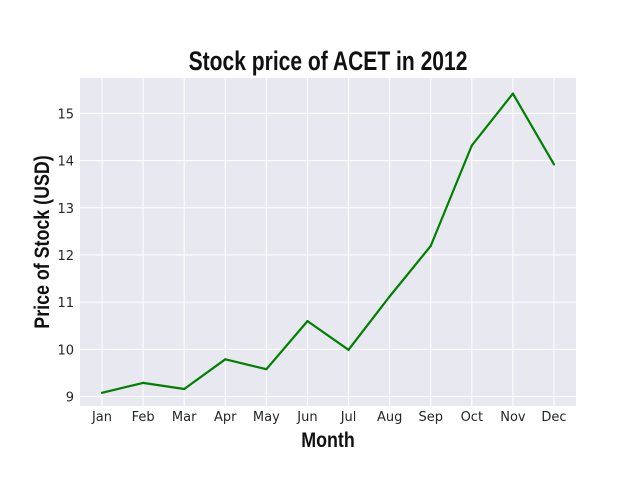  I want to click on x-tick-label: Oct, so click(472, 417).